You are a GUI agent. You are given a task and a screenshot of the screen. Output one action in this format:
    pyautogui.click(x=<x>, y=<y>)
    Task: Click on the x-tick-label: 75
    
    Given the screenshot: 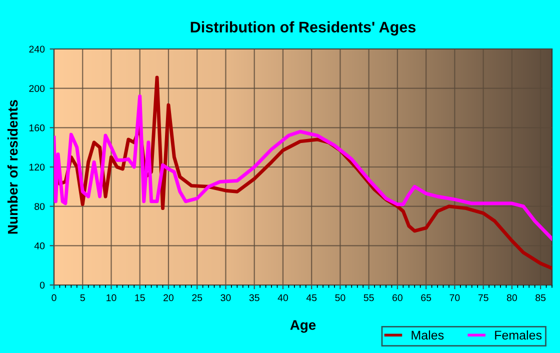 What is the action you would take?
    pyautogui.click(x=483, y=298)
    